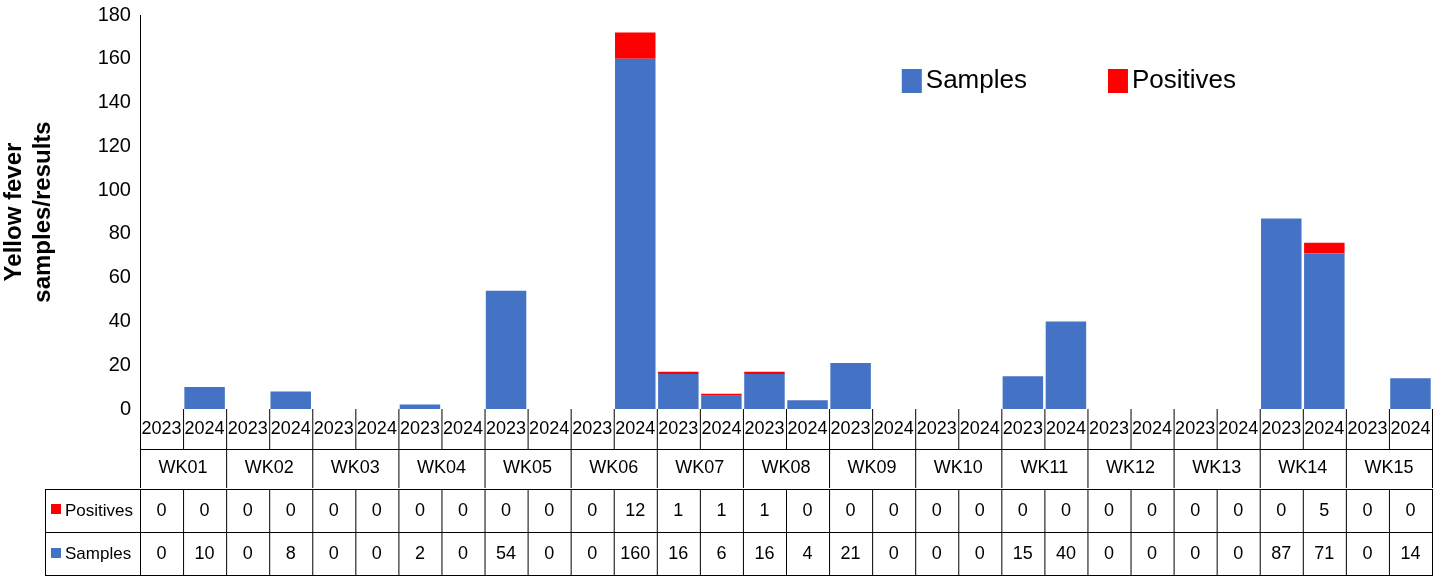  What do you see at coordinates (119, 363) in the screenshot?
I see `y-tick-label: 20` at bounding box center [119, 363].